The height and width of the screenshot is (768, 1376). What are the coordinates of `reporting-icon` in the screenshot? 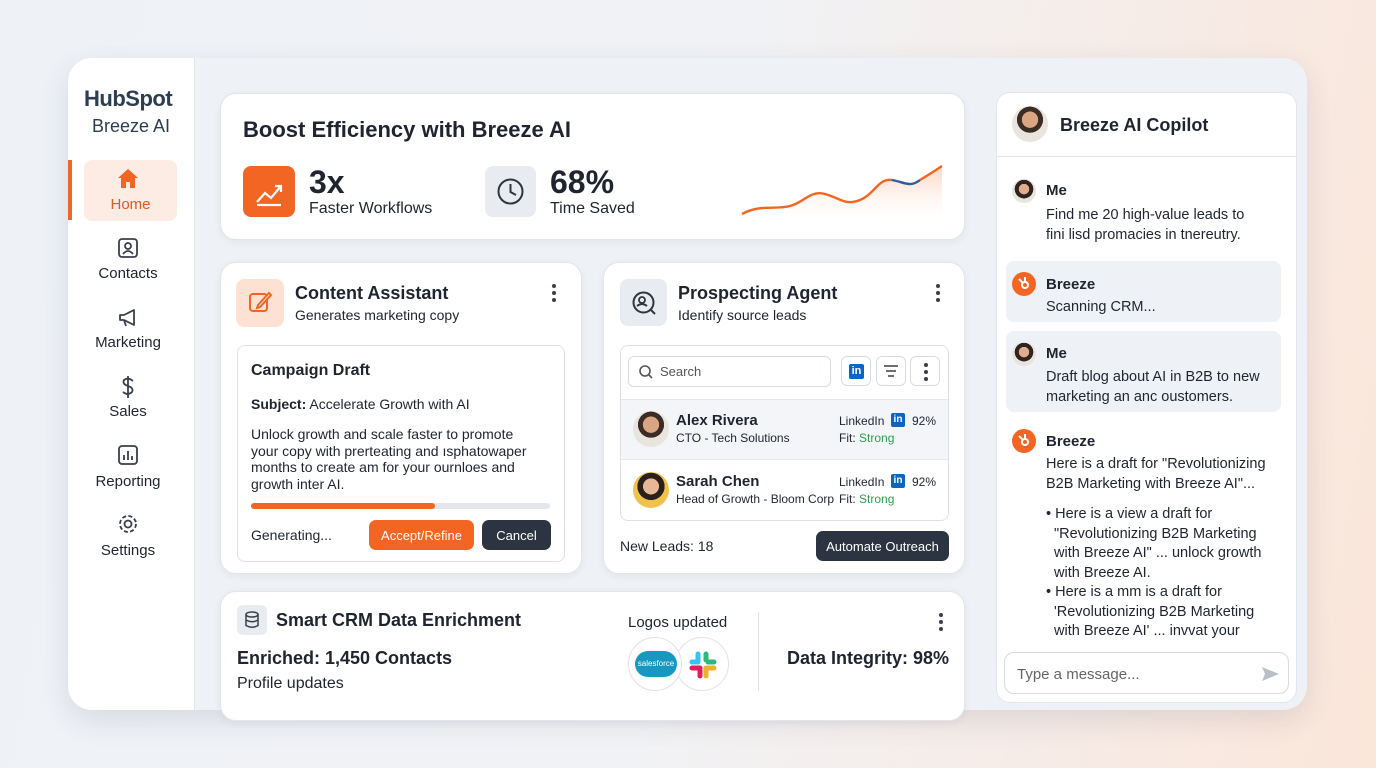 It's located at (128, 455).